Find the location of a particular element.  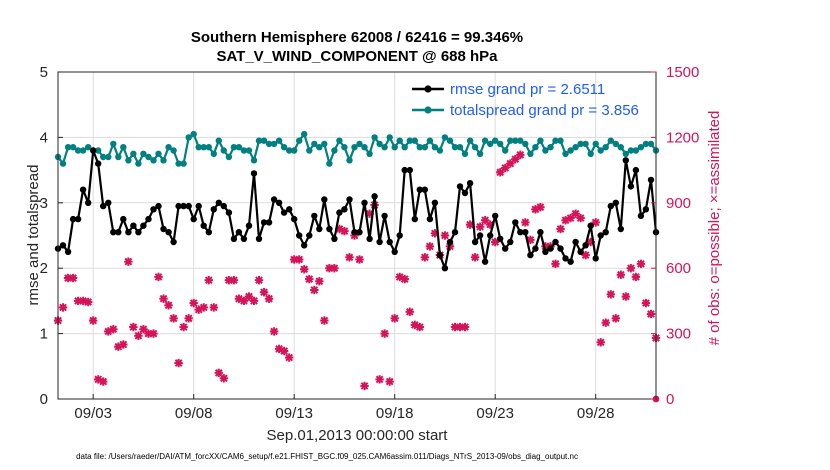

y-axis-left: 0 1 2 3 4 5 is located at coordinates (51, 236).